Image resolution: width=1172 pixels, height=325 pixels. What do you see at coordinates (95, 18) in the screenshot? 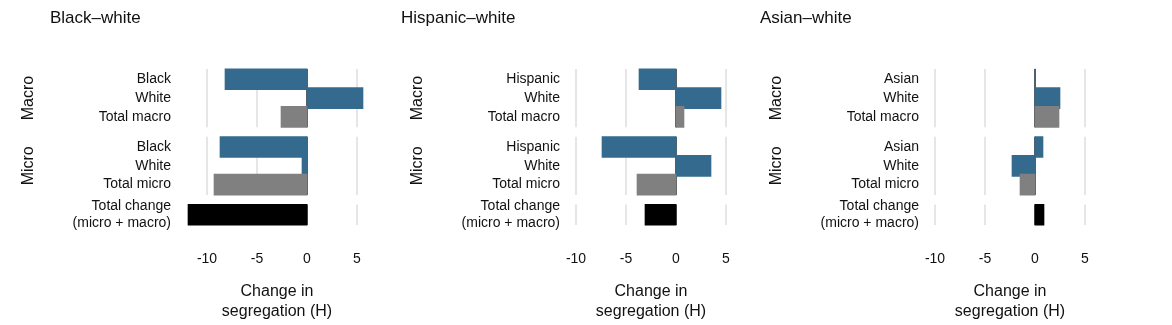
I see `chart-title: Black–white` at bounding box center [95, 18].